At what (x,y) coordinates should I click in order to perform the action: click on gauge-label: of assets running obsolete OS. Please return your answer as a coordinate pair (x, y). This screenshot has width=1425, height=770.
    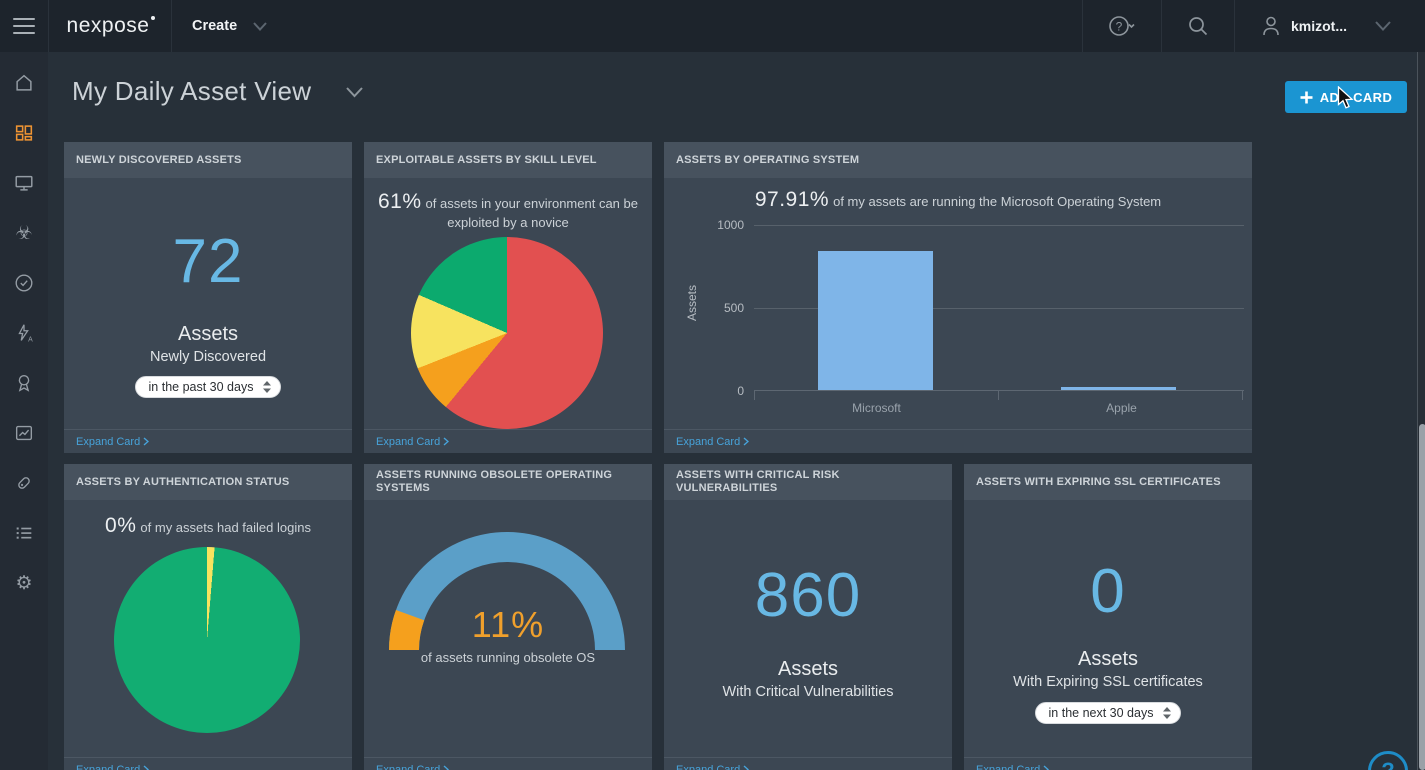
    Looking at the image, I should click on (508, 657).